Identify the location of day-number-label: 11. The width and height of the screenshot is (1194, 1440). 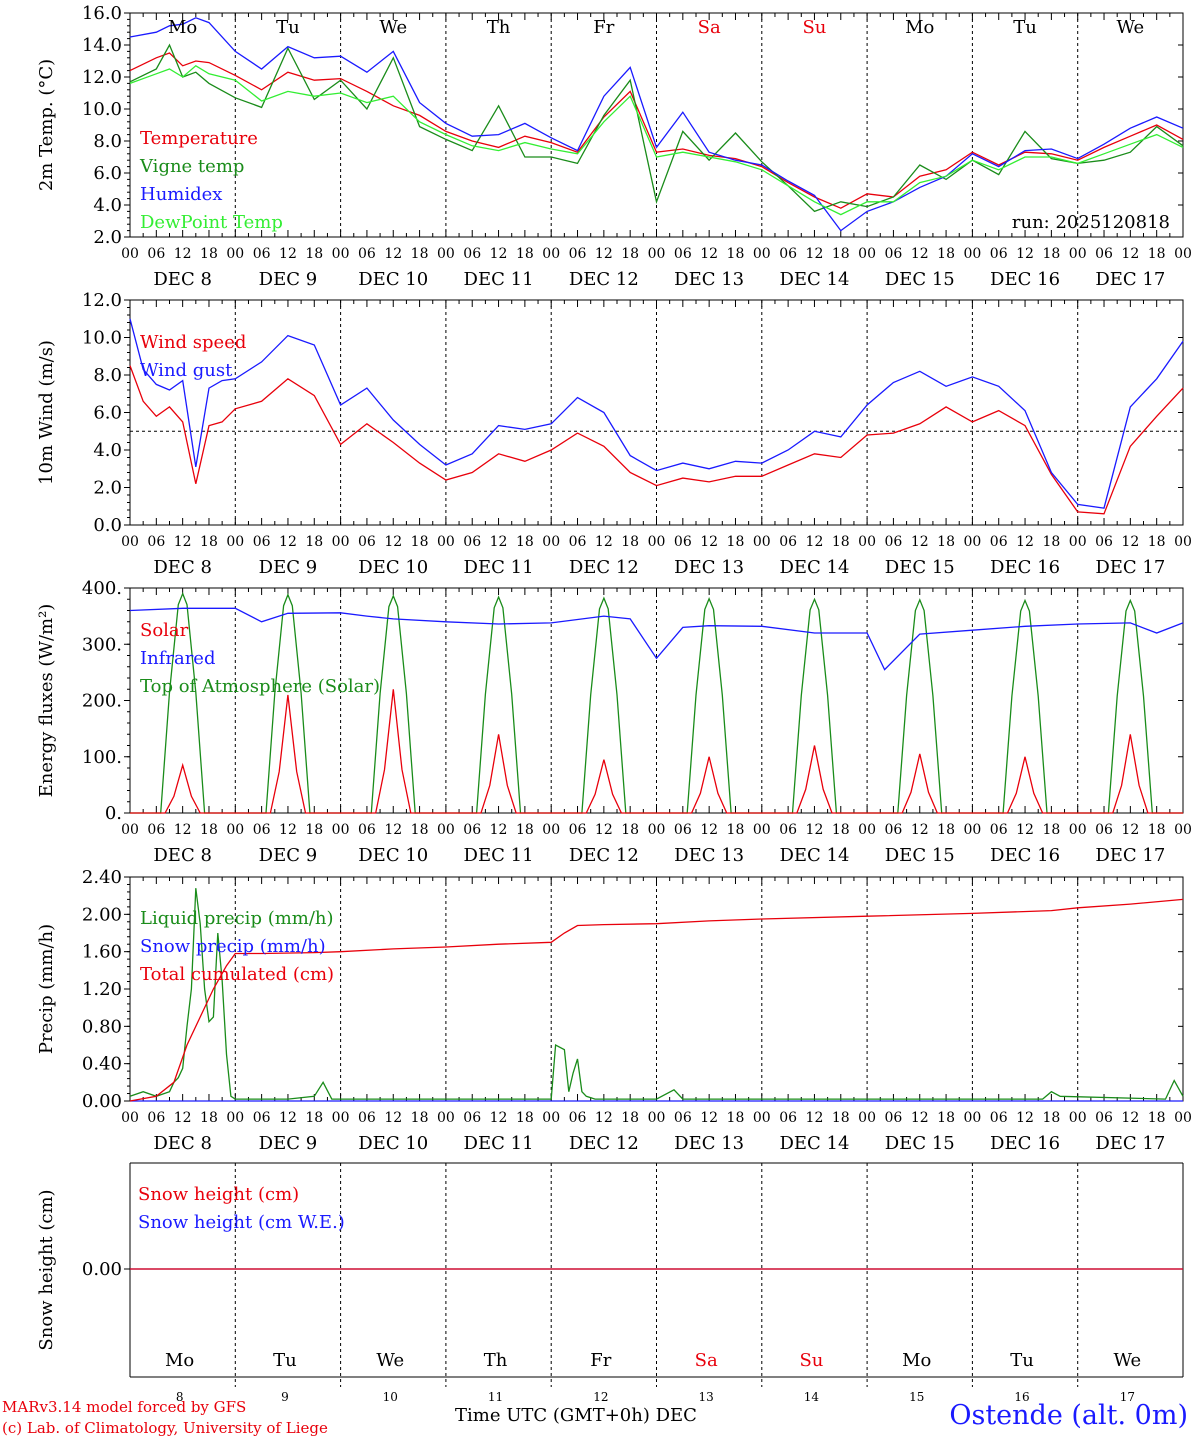
(495, 1397).